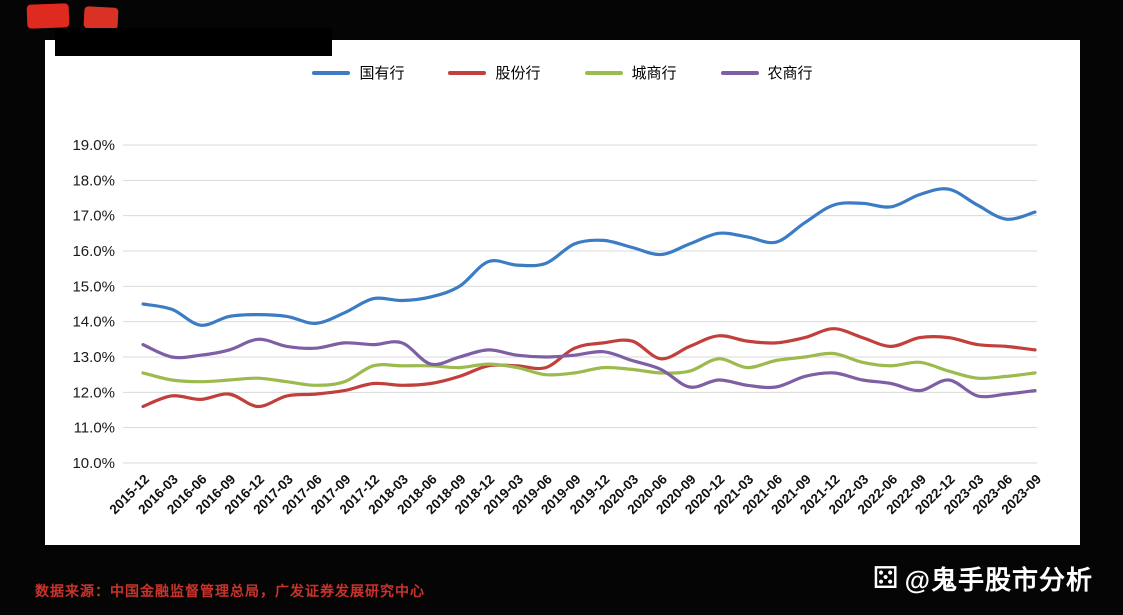 Image resolution: width=1123 pixels, height=615 pixels. Describe the element at coordinates (562, 72) in the screenshot. I see `chart-legend: 国有行 股份行 城商行 农商行` at that location.